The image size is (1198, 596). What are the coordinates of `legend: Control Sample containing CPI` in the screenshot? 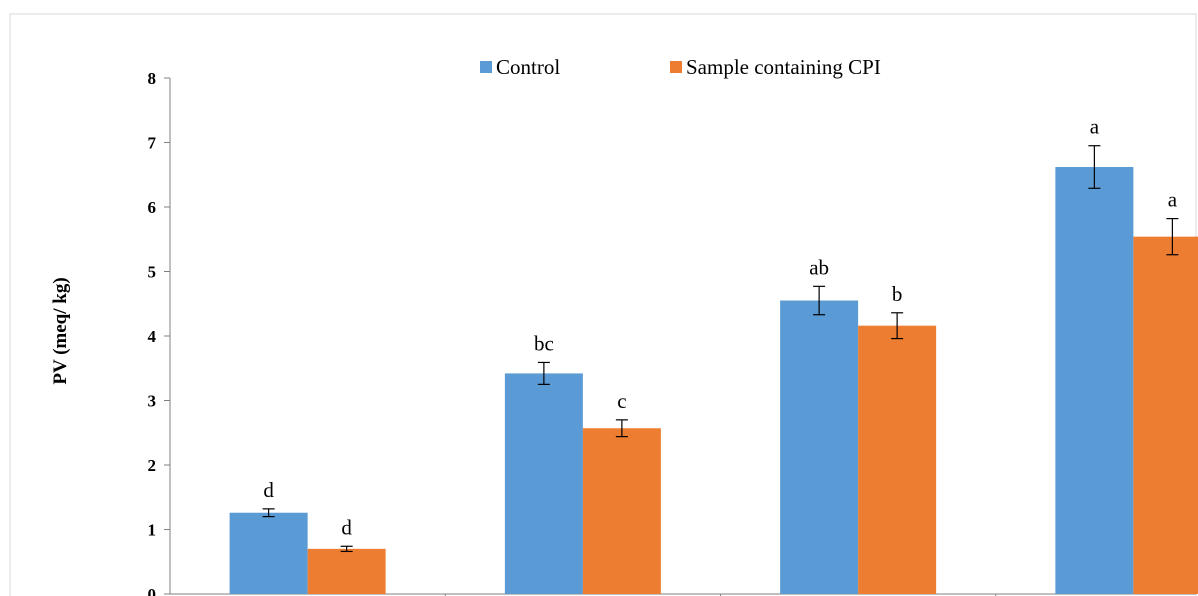 It's located at (680, 67).